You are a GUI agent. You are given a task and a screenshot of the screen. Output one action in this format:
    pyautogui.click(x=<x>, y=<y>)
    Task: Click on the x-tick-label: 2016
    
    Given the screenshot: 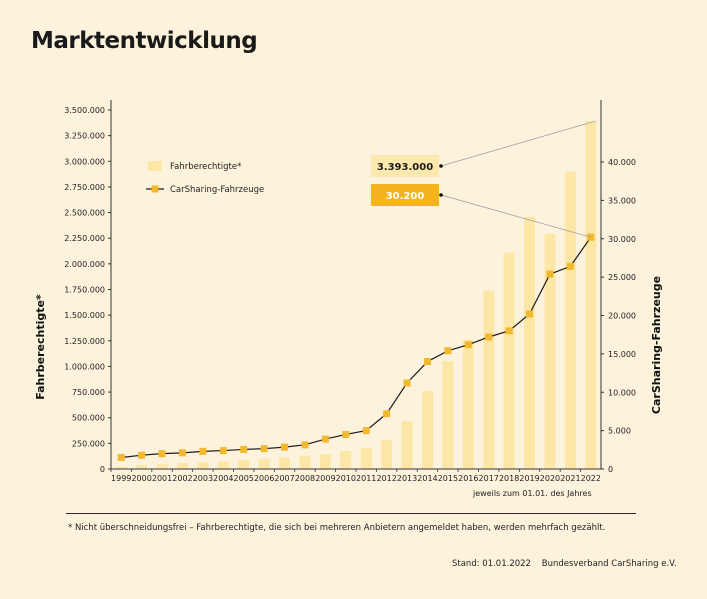 What is the action you would take?
    pyautogui.click(x=468, y=478)
    